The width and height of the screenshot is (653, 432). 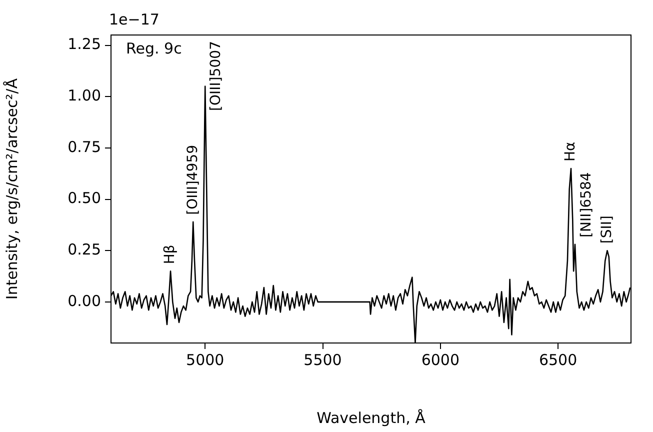 What do you see at coordinates (84, 301) in the screenshot?
I see `y-tick-label: 0.00` at bounding box center [84, 301].